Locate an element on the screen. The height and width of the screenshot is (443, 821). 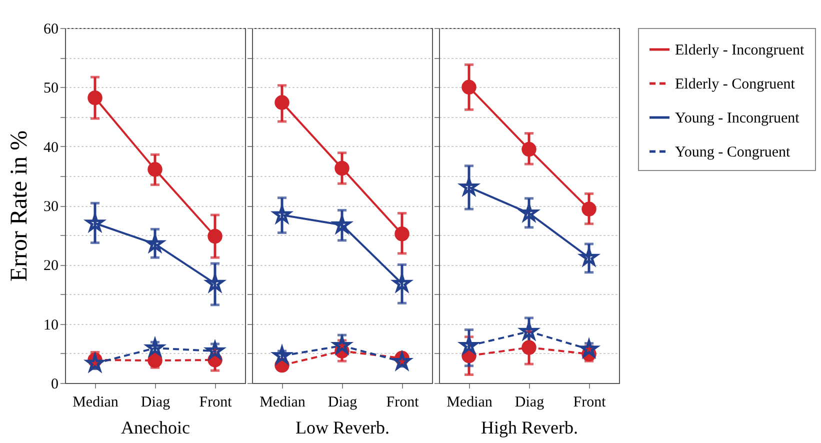
y-tick-label: 10 is located at coordinates (51, 325).